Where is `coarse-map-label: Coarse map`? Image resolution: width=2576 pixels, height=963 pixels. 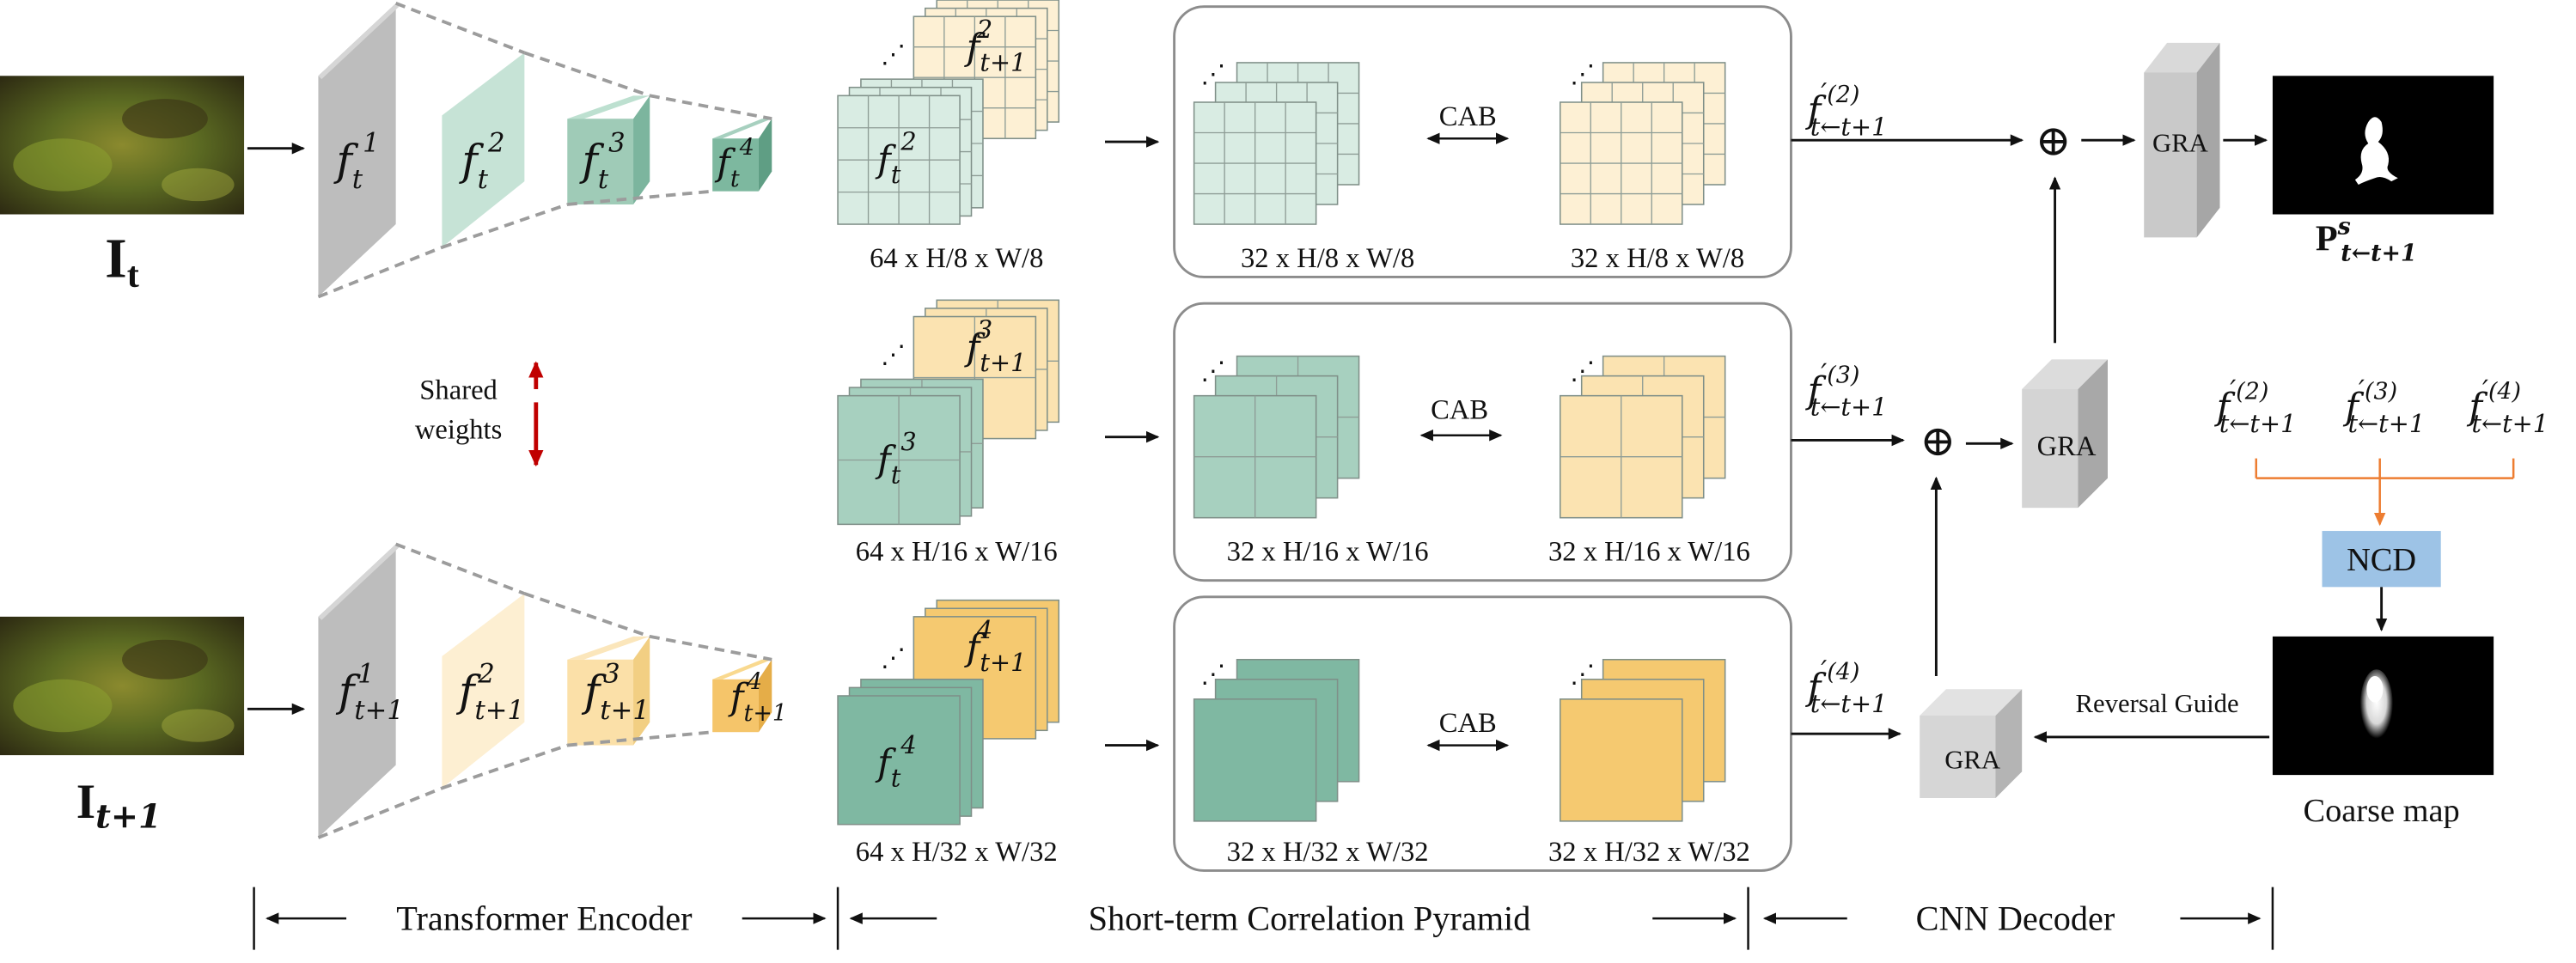 coarse-map-label: Coarse map is located at coordinates (2381, 811).